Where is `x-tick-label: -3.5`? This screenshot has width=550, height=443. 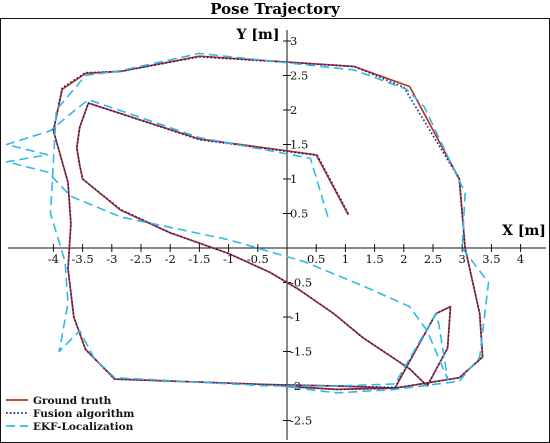
x-tick-label: -3.5 is located at coordinates (83, 259).